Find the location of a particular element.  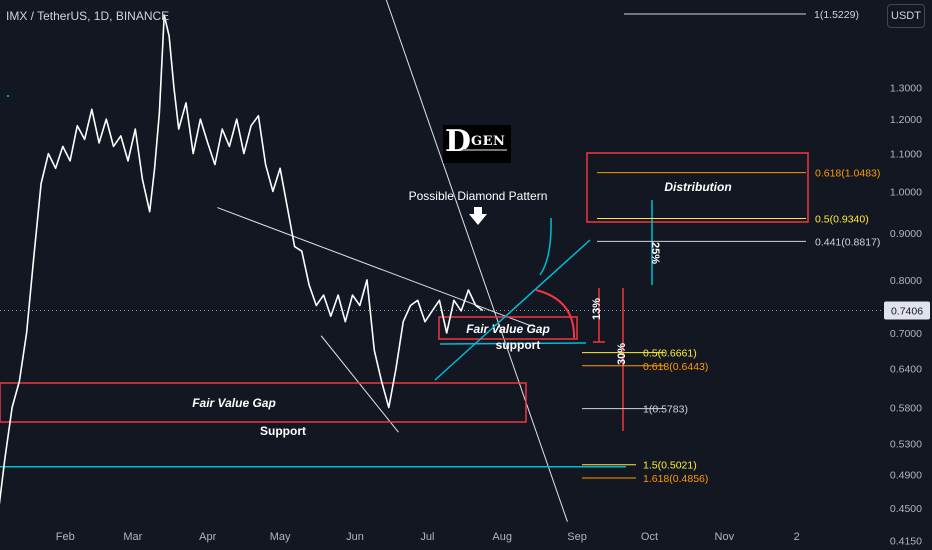

y-tick-label: 0.4900 is located at coordinates (906, 475).